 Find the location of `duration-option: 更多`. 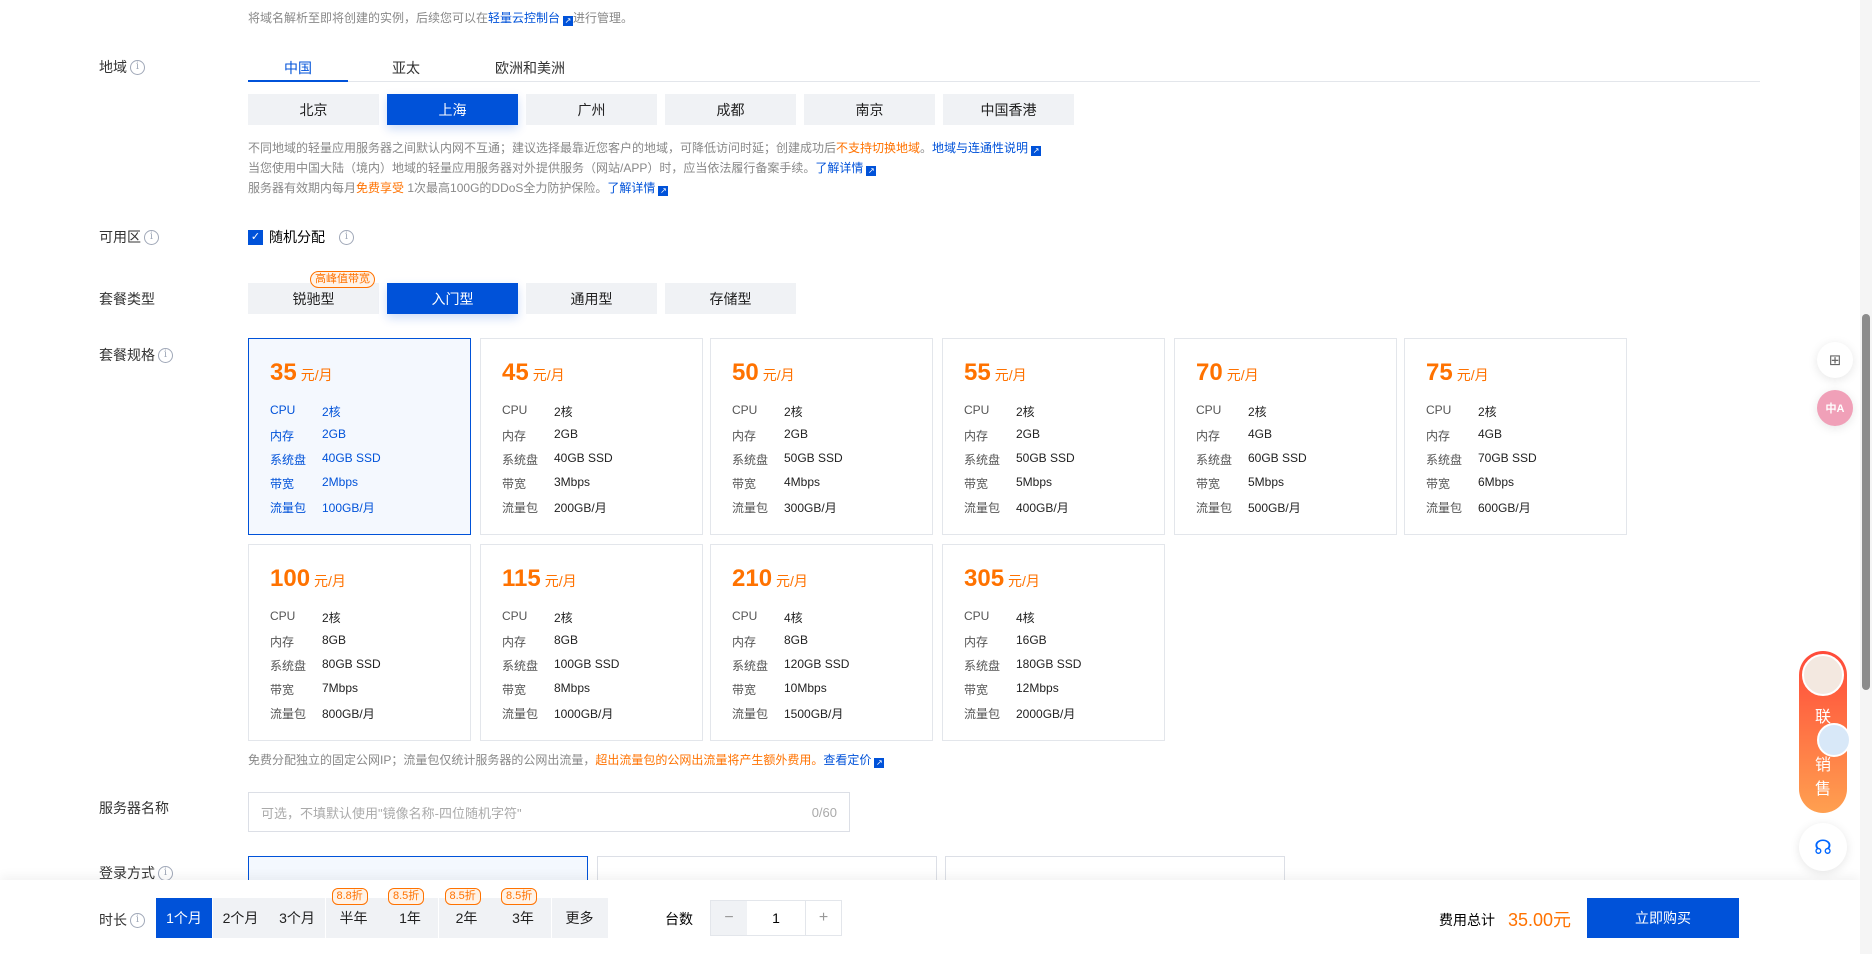

duration-option: 更多 is located at coordinates (579, 918).